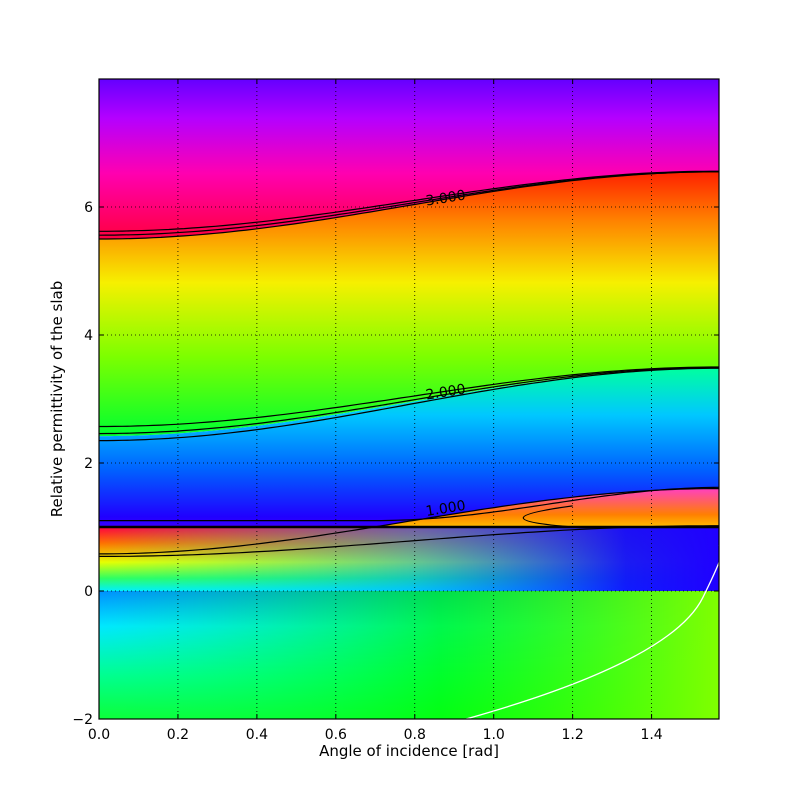  Describe the element at coordinates (592, 632) in the screenshot. I see `white-curve` at that location.